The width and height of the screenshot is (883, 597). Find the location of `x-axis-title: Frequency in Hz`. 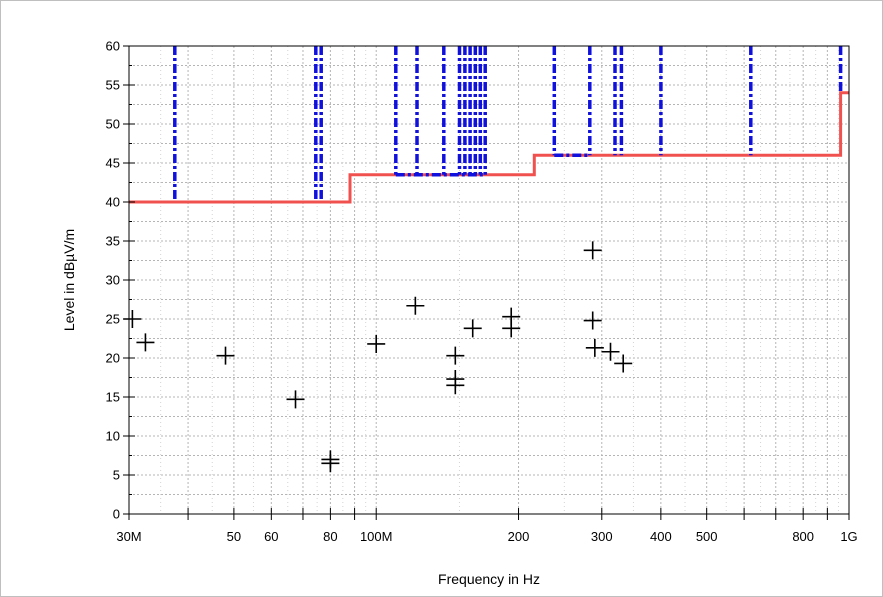

x-axis-title: Frequency in Hz is located at coordinates (489, 579).